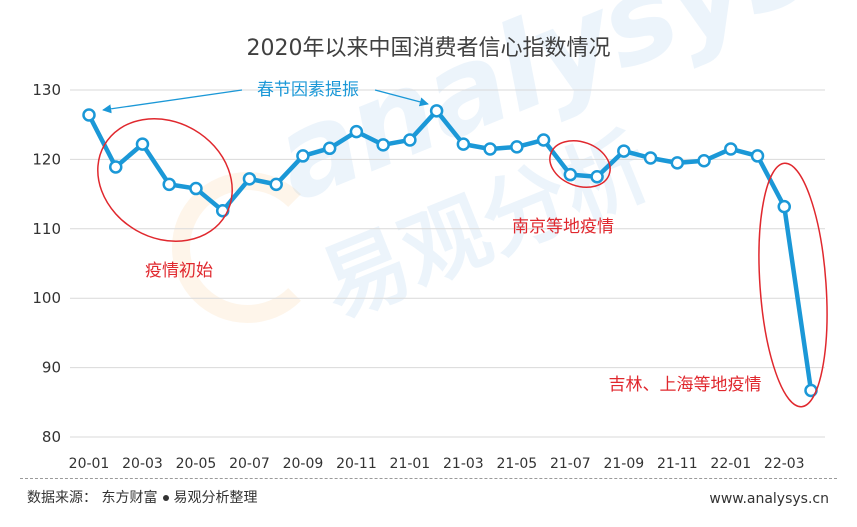  I want to click on x-tick-label: 20-09, so click(303, 464).